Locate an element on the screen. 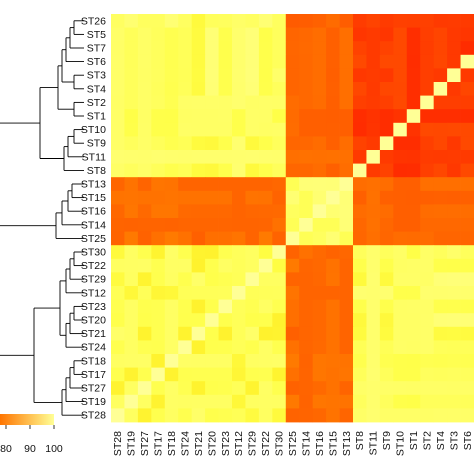 The width and height of the screenshot is (474, 474). column-label: ST1 is located at coordinates (414, 440).